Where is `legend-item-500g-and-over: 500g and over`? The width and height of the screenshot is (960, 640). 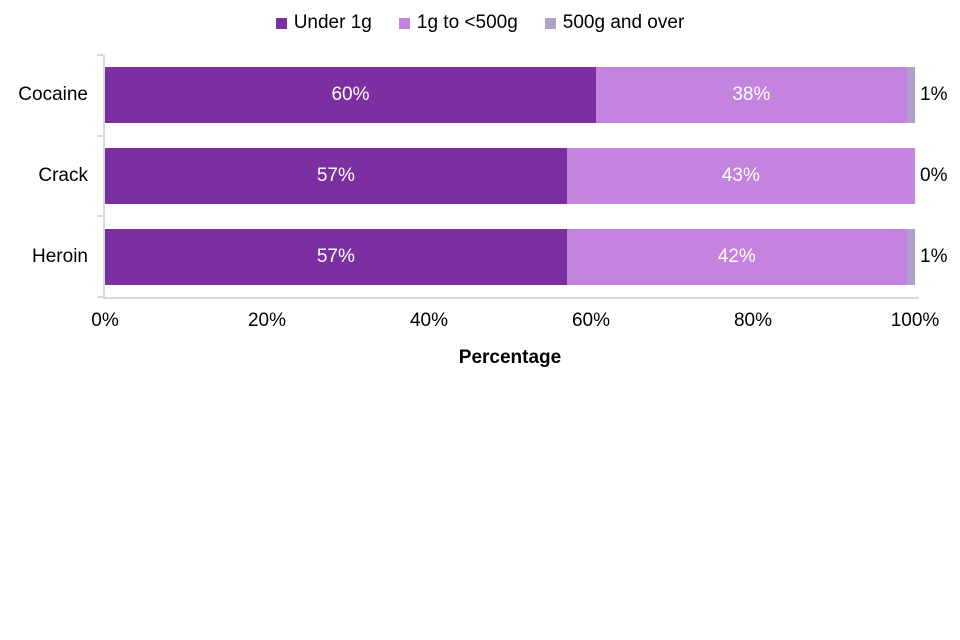
legend-item-500g-and-over: 500g and over is located at coordinates (614, 23).